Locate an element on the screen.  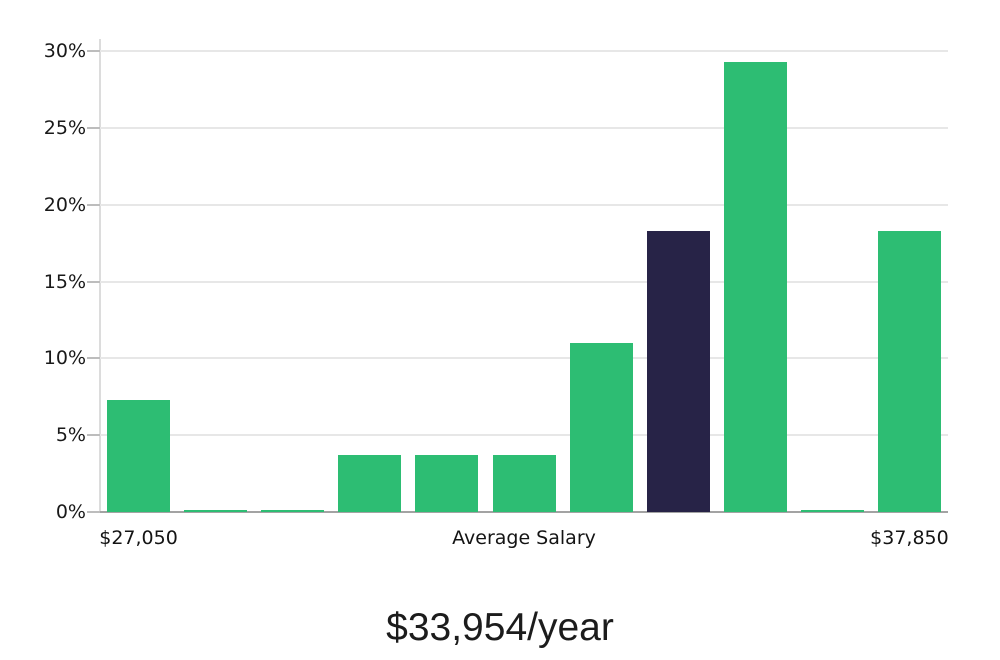
y-axis-tick-label: 25% is located at coordinates (64, 127).